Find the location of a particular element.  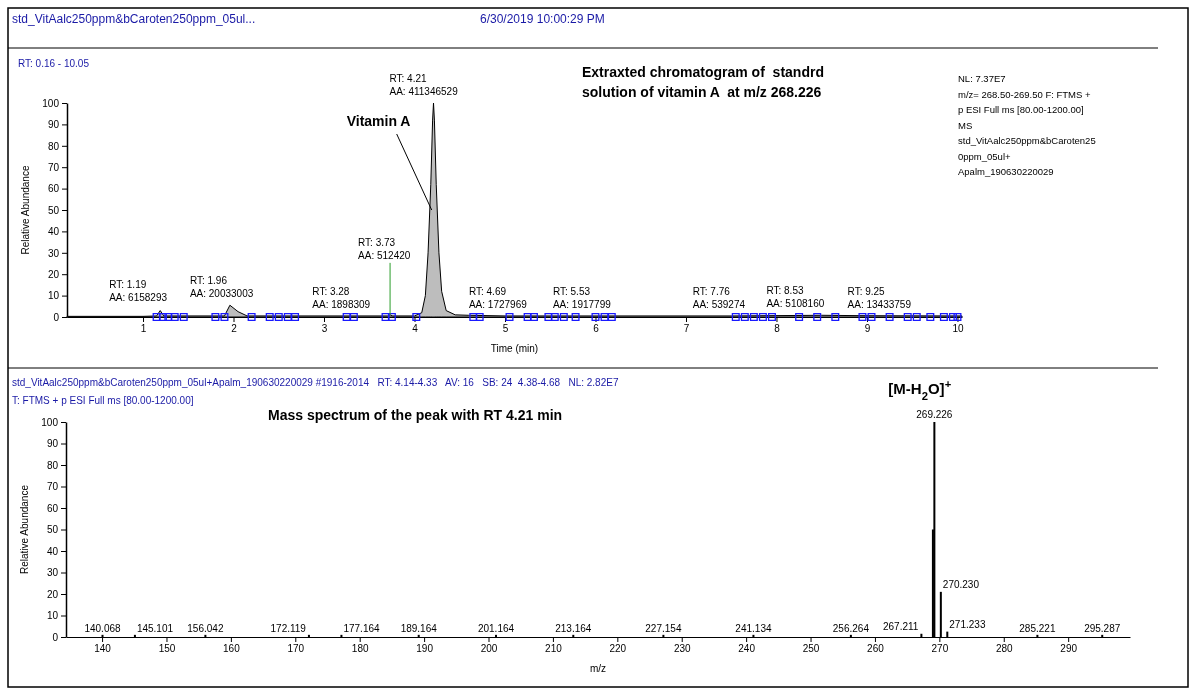

annotation: 241.134 is located at coordinates (753, 629).